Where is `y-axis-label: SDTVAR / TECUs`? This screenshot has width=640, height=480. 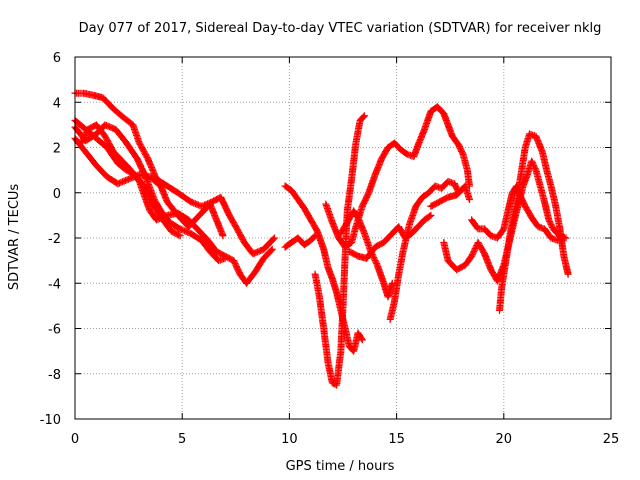 y-axis-label: SDTVAR / TECUs is located at coordinates (14, 237).